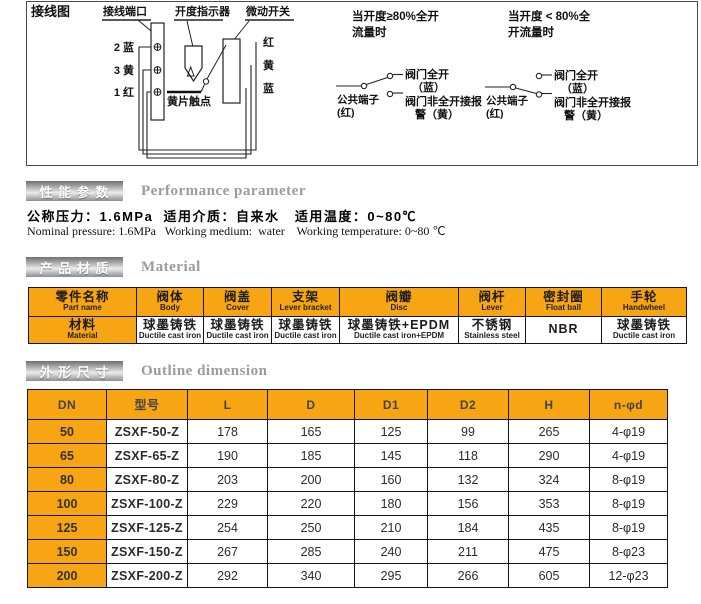  Describe the element at coordinates (347, 551) in the screenshot. I see `table-row: 150 ZSXF-150-Z 267 285 240 211 475 8-φ23` at that location.